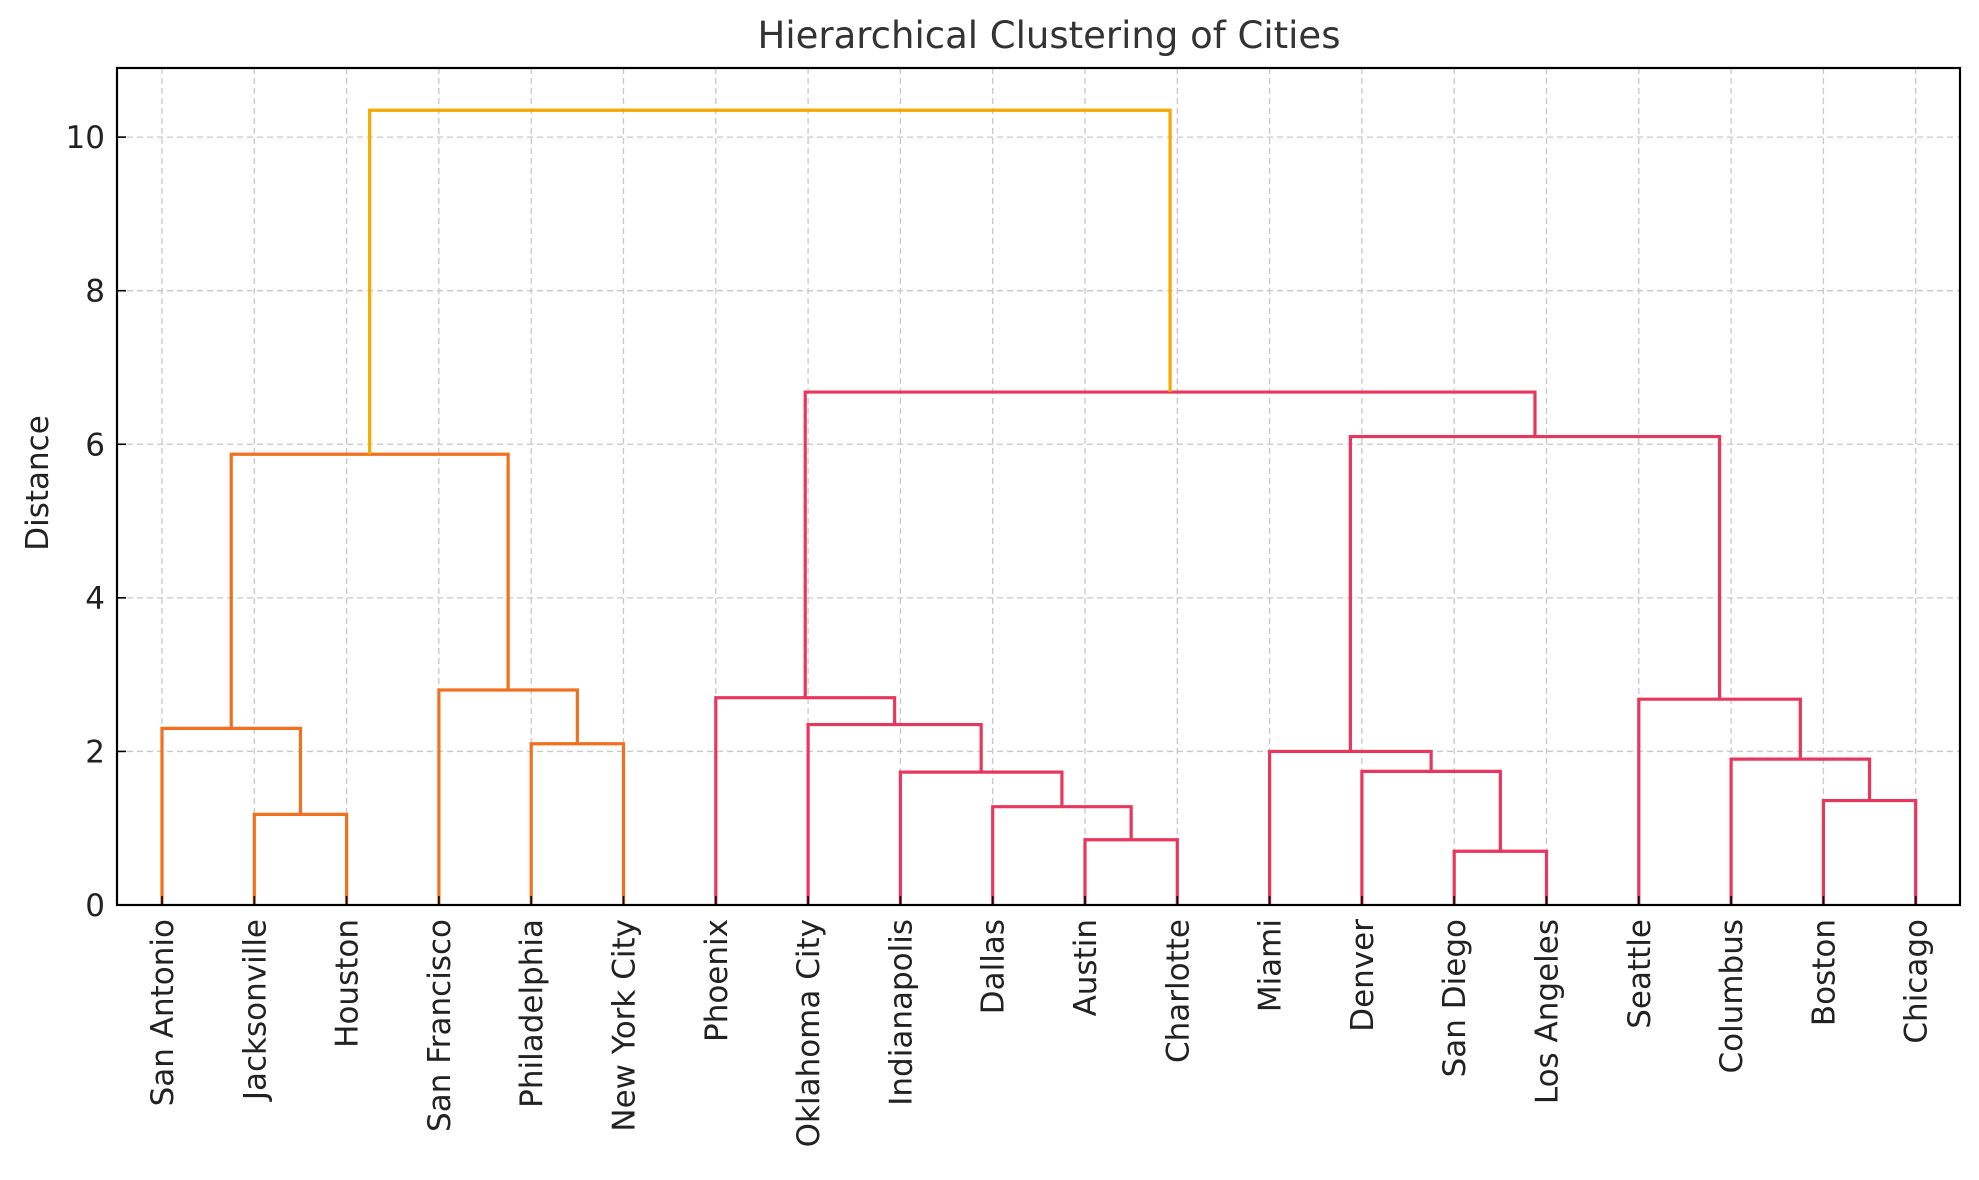  Describe the element at coordinates (1455, 998) in the screenshot. I see `x-tick-label-14: San Diego` at that location.